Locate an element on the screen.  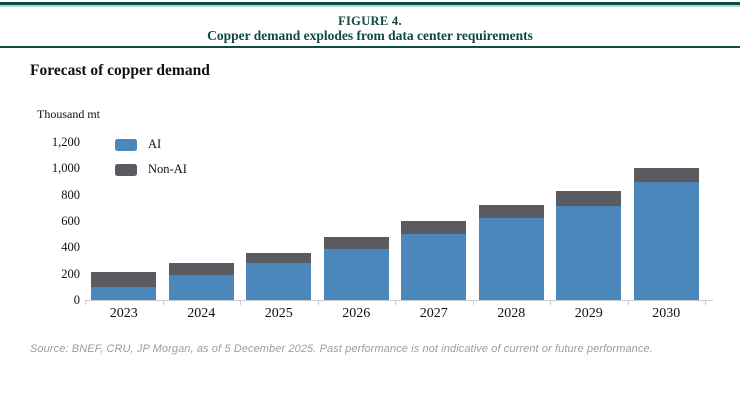
x-axis-label: 2024 is located at coordinates (201, 313).